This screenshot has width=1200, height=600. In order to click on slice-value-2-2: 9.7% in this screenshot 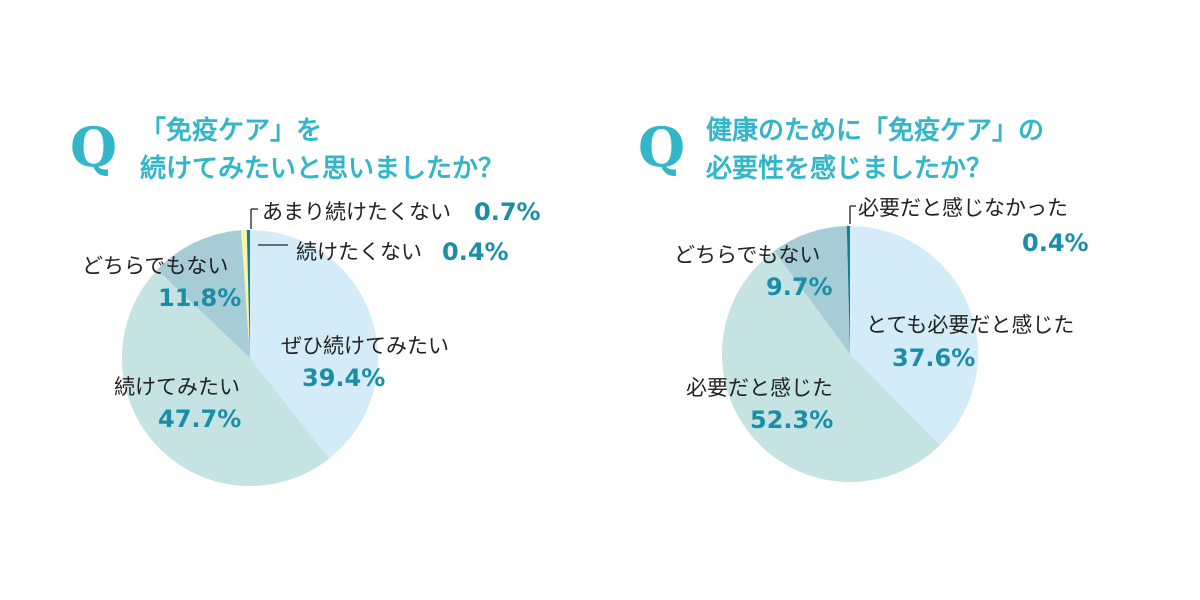, I will do `click(799, 287)`.